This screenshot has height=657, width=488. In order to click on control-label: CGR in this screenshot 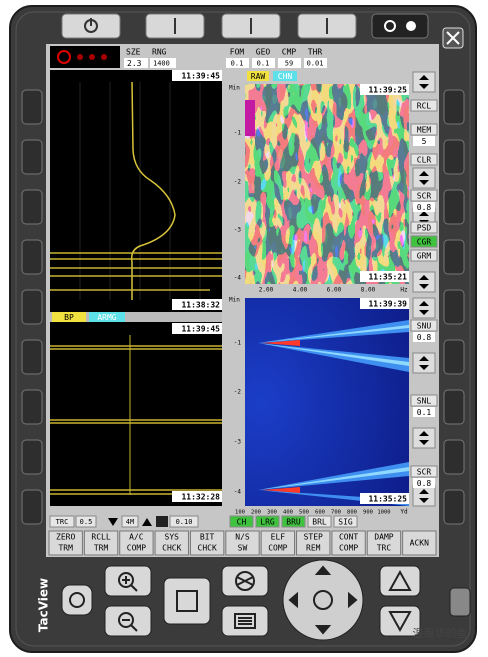, I will do `click(424, 242)`.